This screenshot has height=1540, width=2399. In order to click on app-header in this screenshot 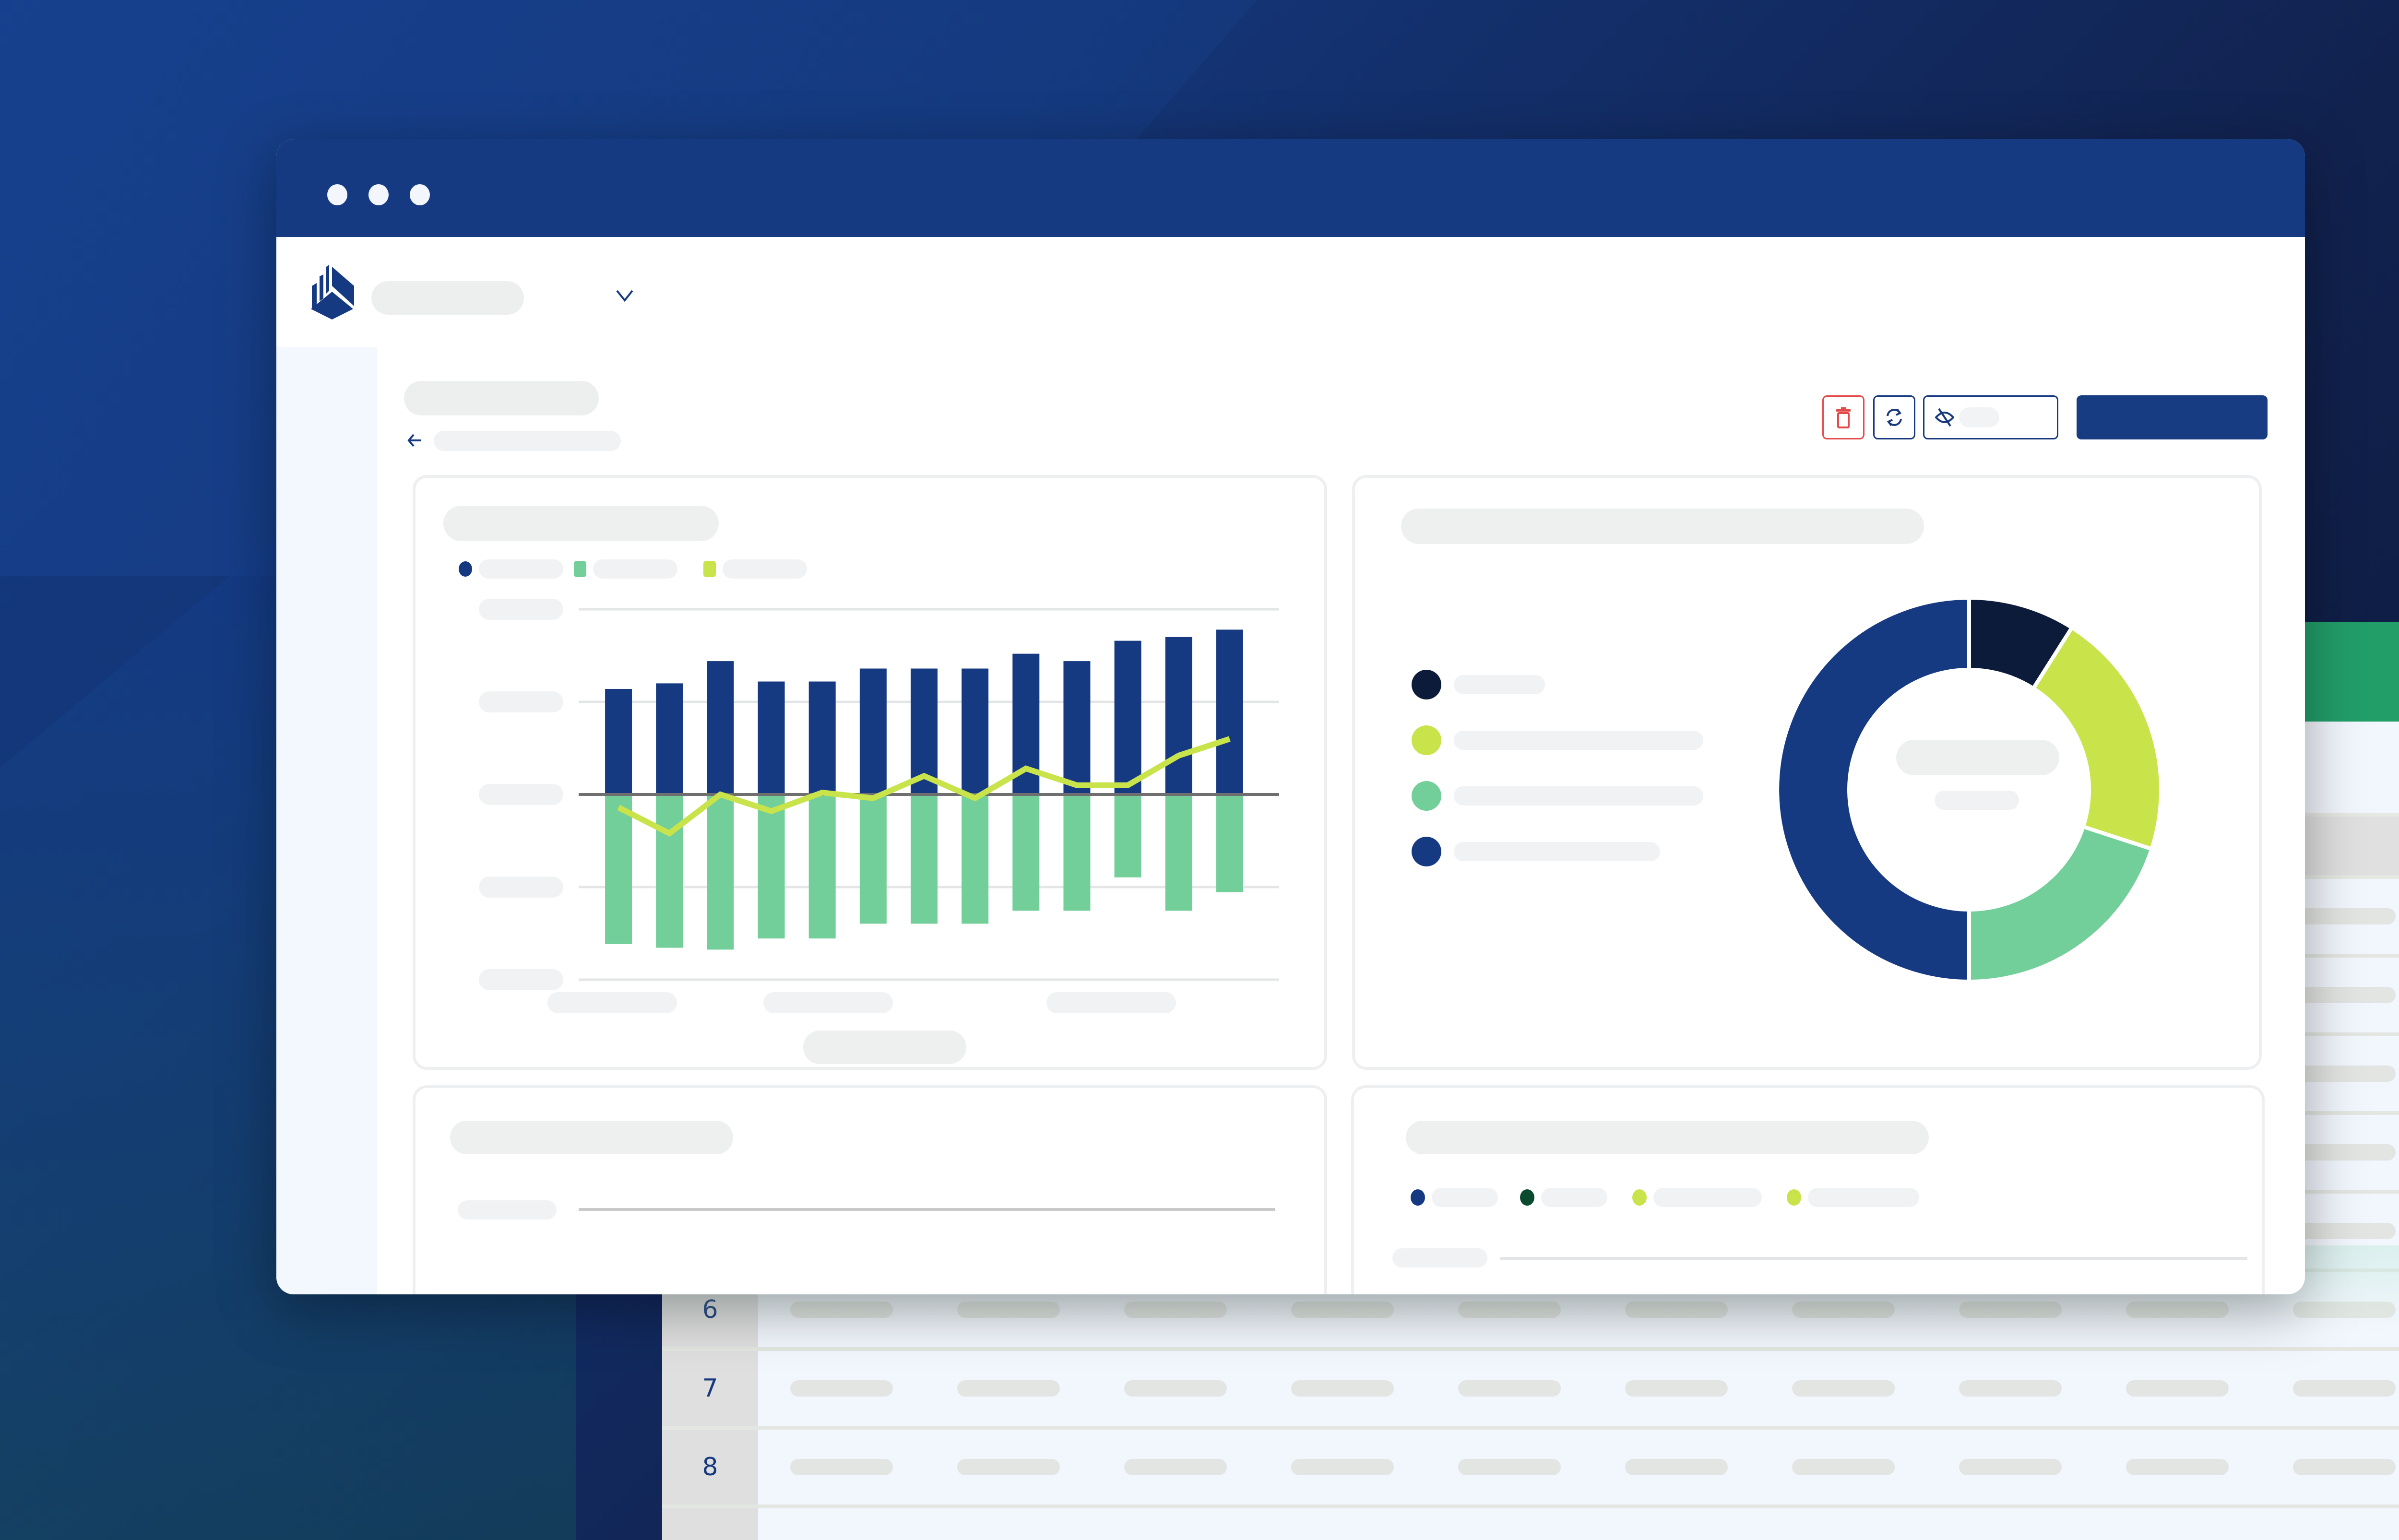, I will do `click(1291, 292)`.